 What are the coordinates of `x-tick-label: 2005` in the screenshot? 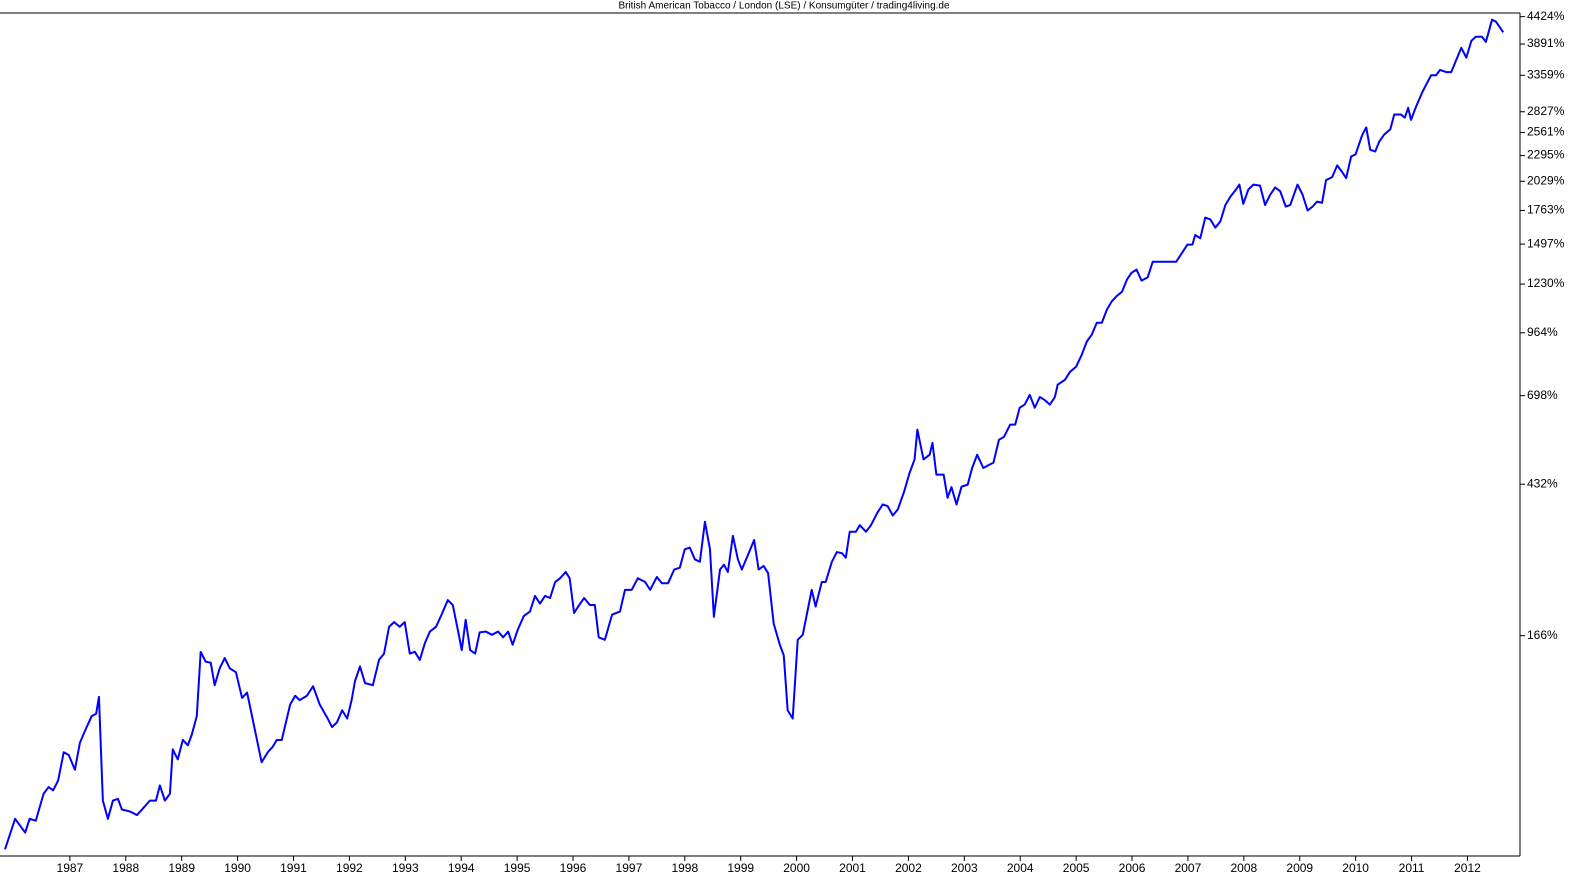 It's located at (1076, 868).